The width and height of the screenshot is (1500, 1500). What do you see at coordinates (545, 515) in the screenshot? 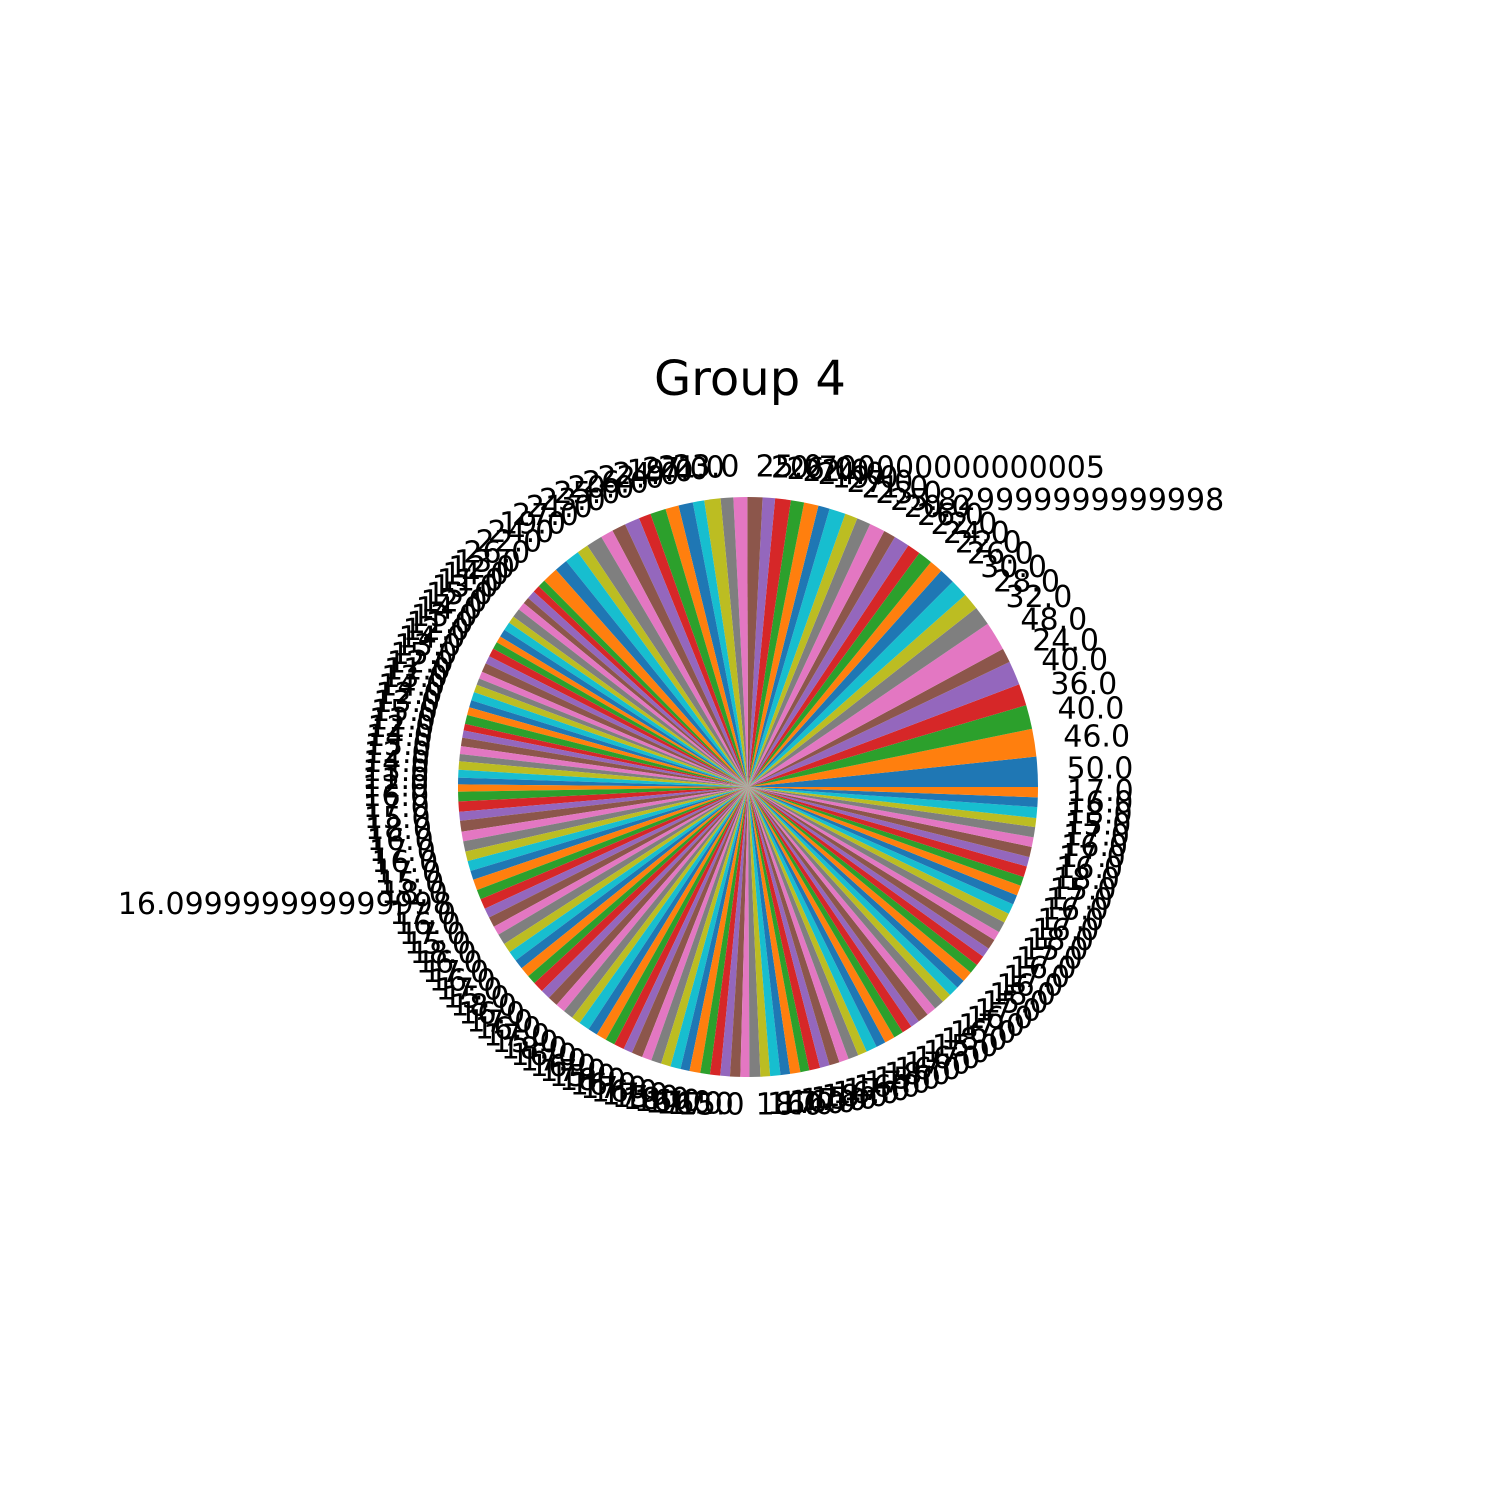
I see `slice-label: 27.0` at bounding box center [545, 515].